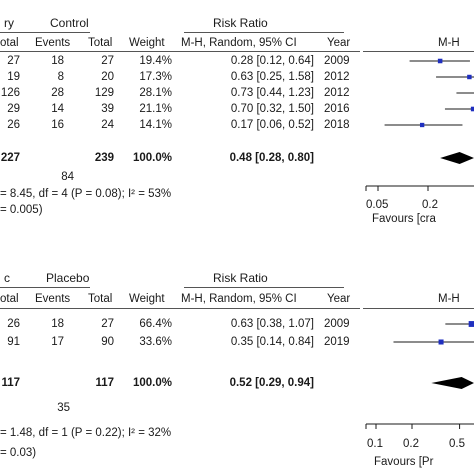 The height and width of the screenshot is (474, 474). I want to click on pooled-ci: 0.52 [0.29, 0.94], so click(271, 383).